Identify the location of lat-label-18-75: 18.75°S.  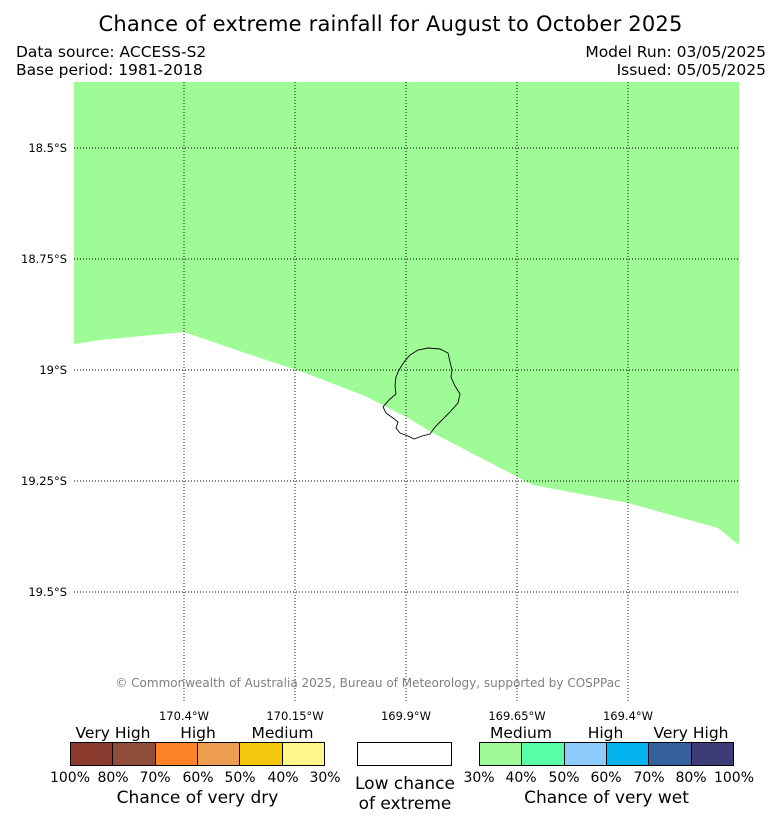
(44, 259).